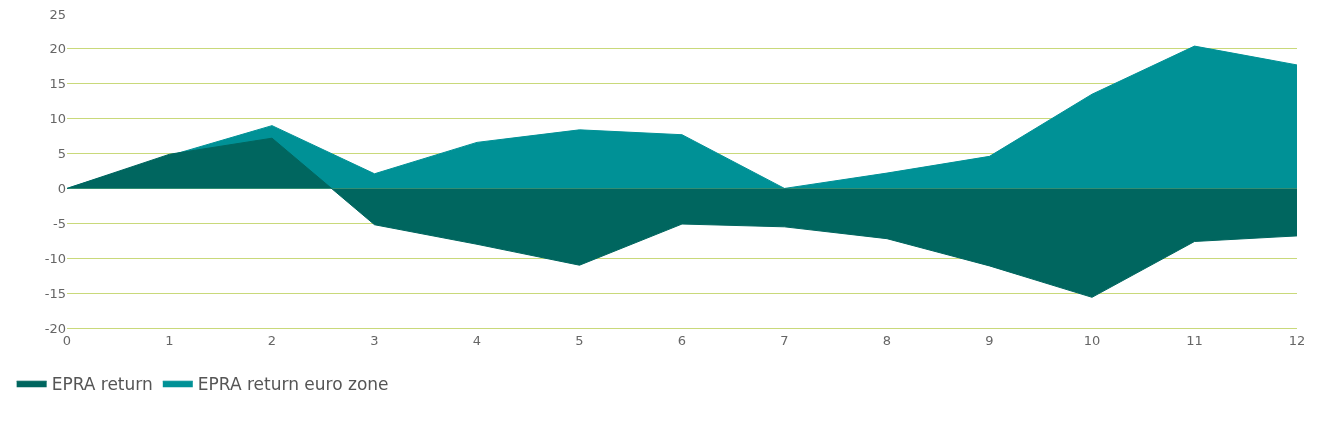 The image size is (1321, 428). I want to click on y-tick-label: -5, so click(59, 223).